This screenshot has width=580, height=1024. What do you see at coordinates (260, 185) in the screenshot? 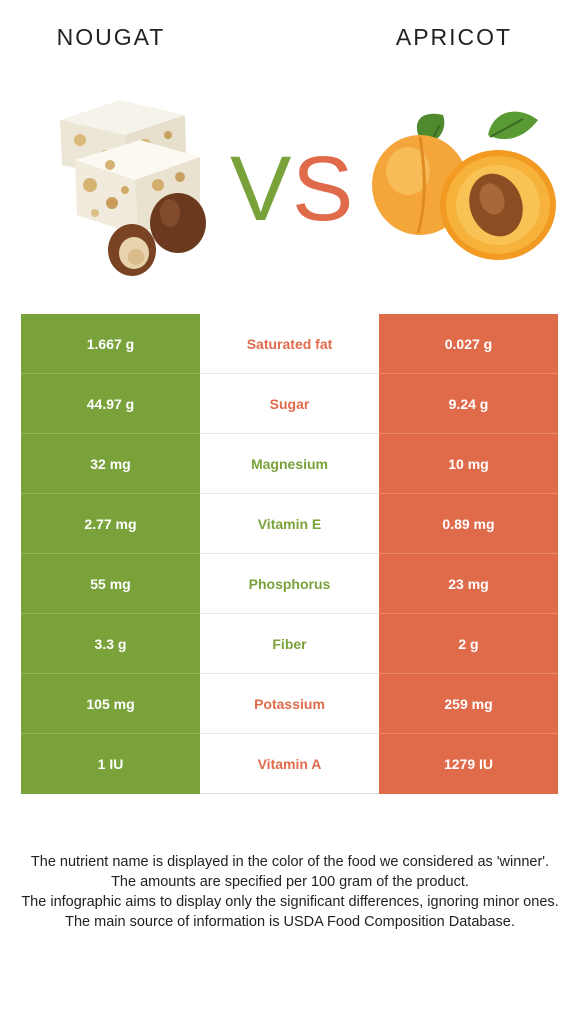
I see `vs-letter-v: V` at bounding box center [260, 185].